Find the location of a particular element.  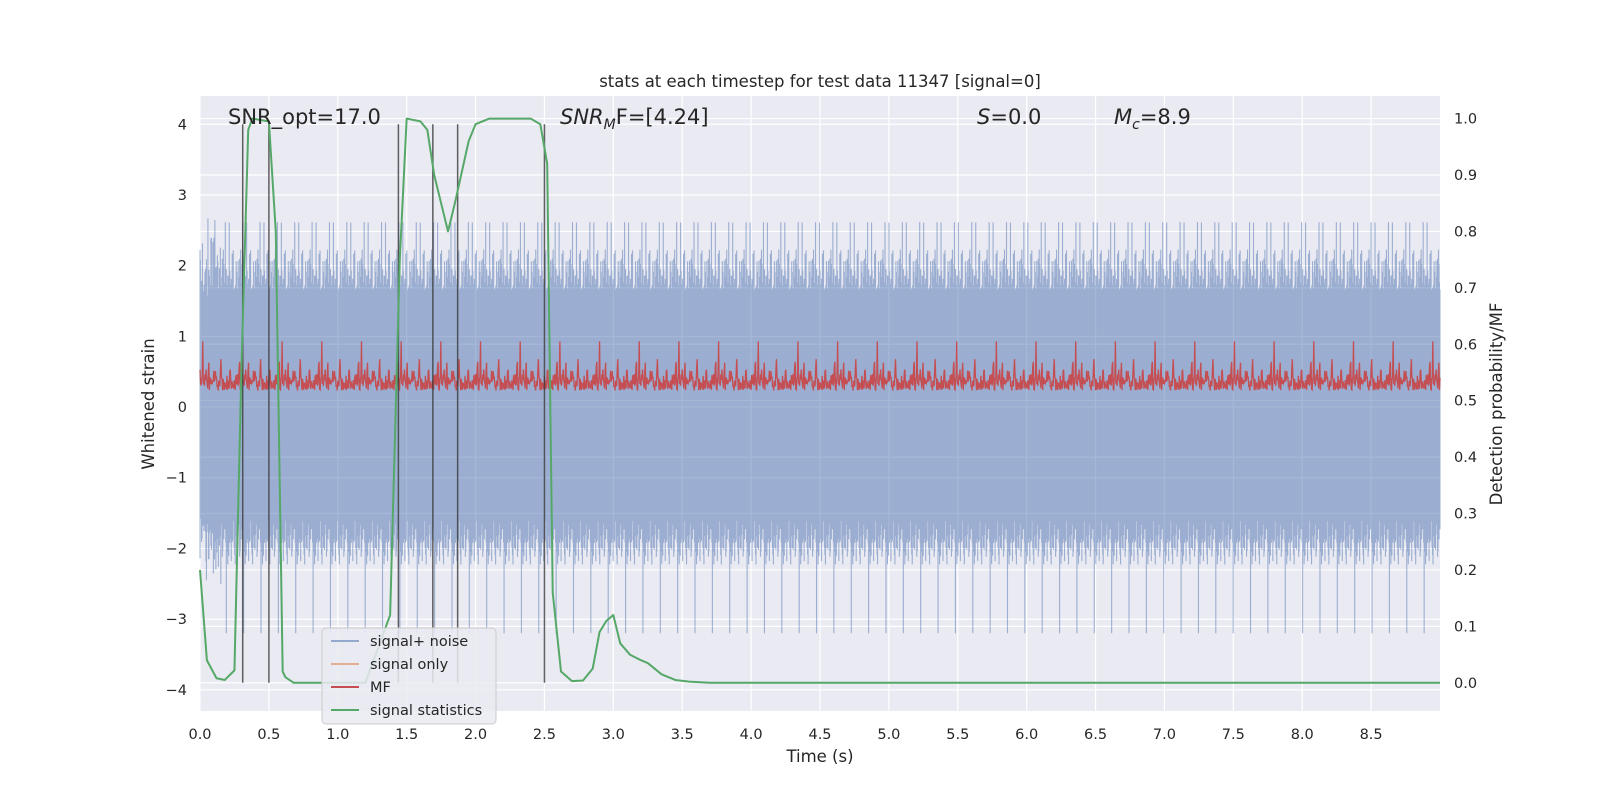

series-mf is located at coordinates (820, 366).